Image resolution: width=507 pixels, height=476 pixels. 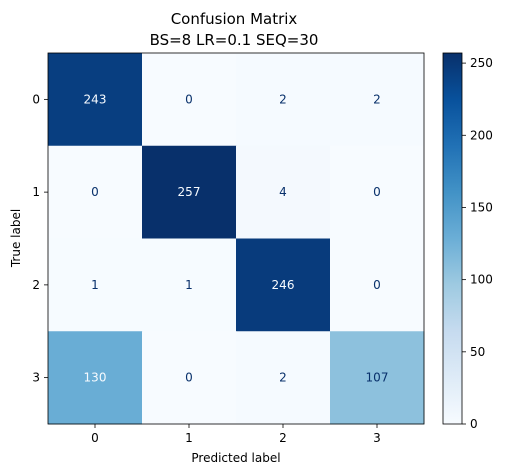 I want to click on cell-value-2-2: 246, so click(x=283, y=285).